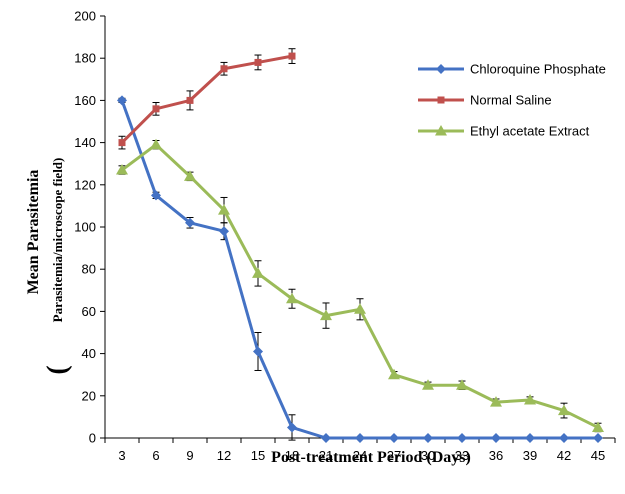 The height and width of the screenshot is (494, 625). Describe the element at coordinates (85, 100) in the screenshot. I see `y-tick-label: 160` at that location.